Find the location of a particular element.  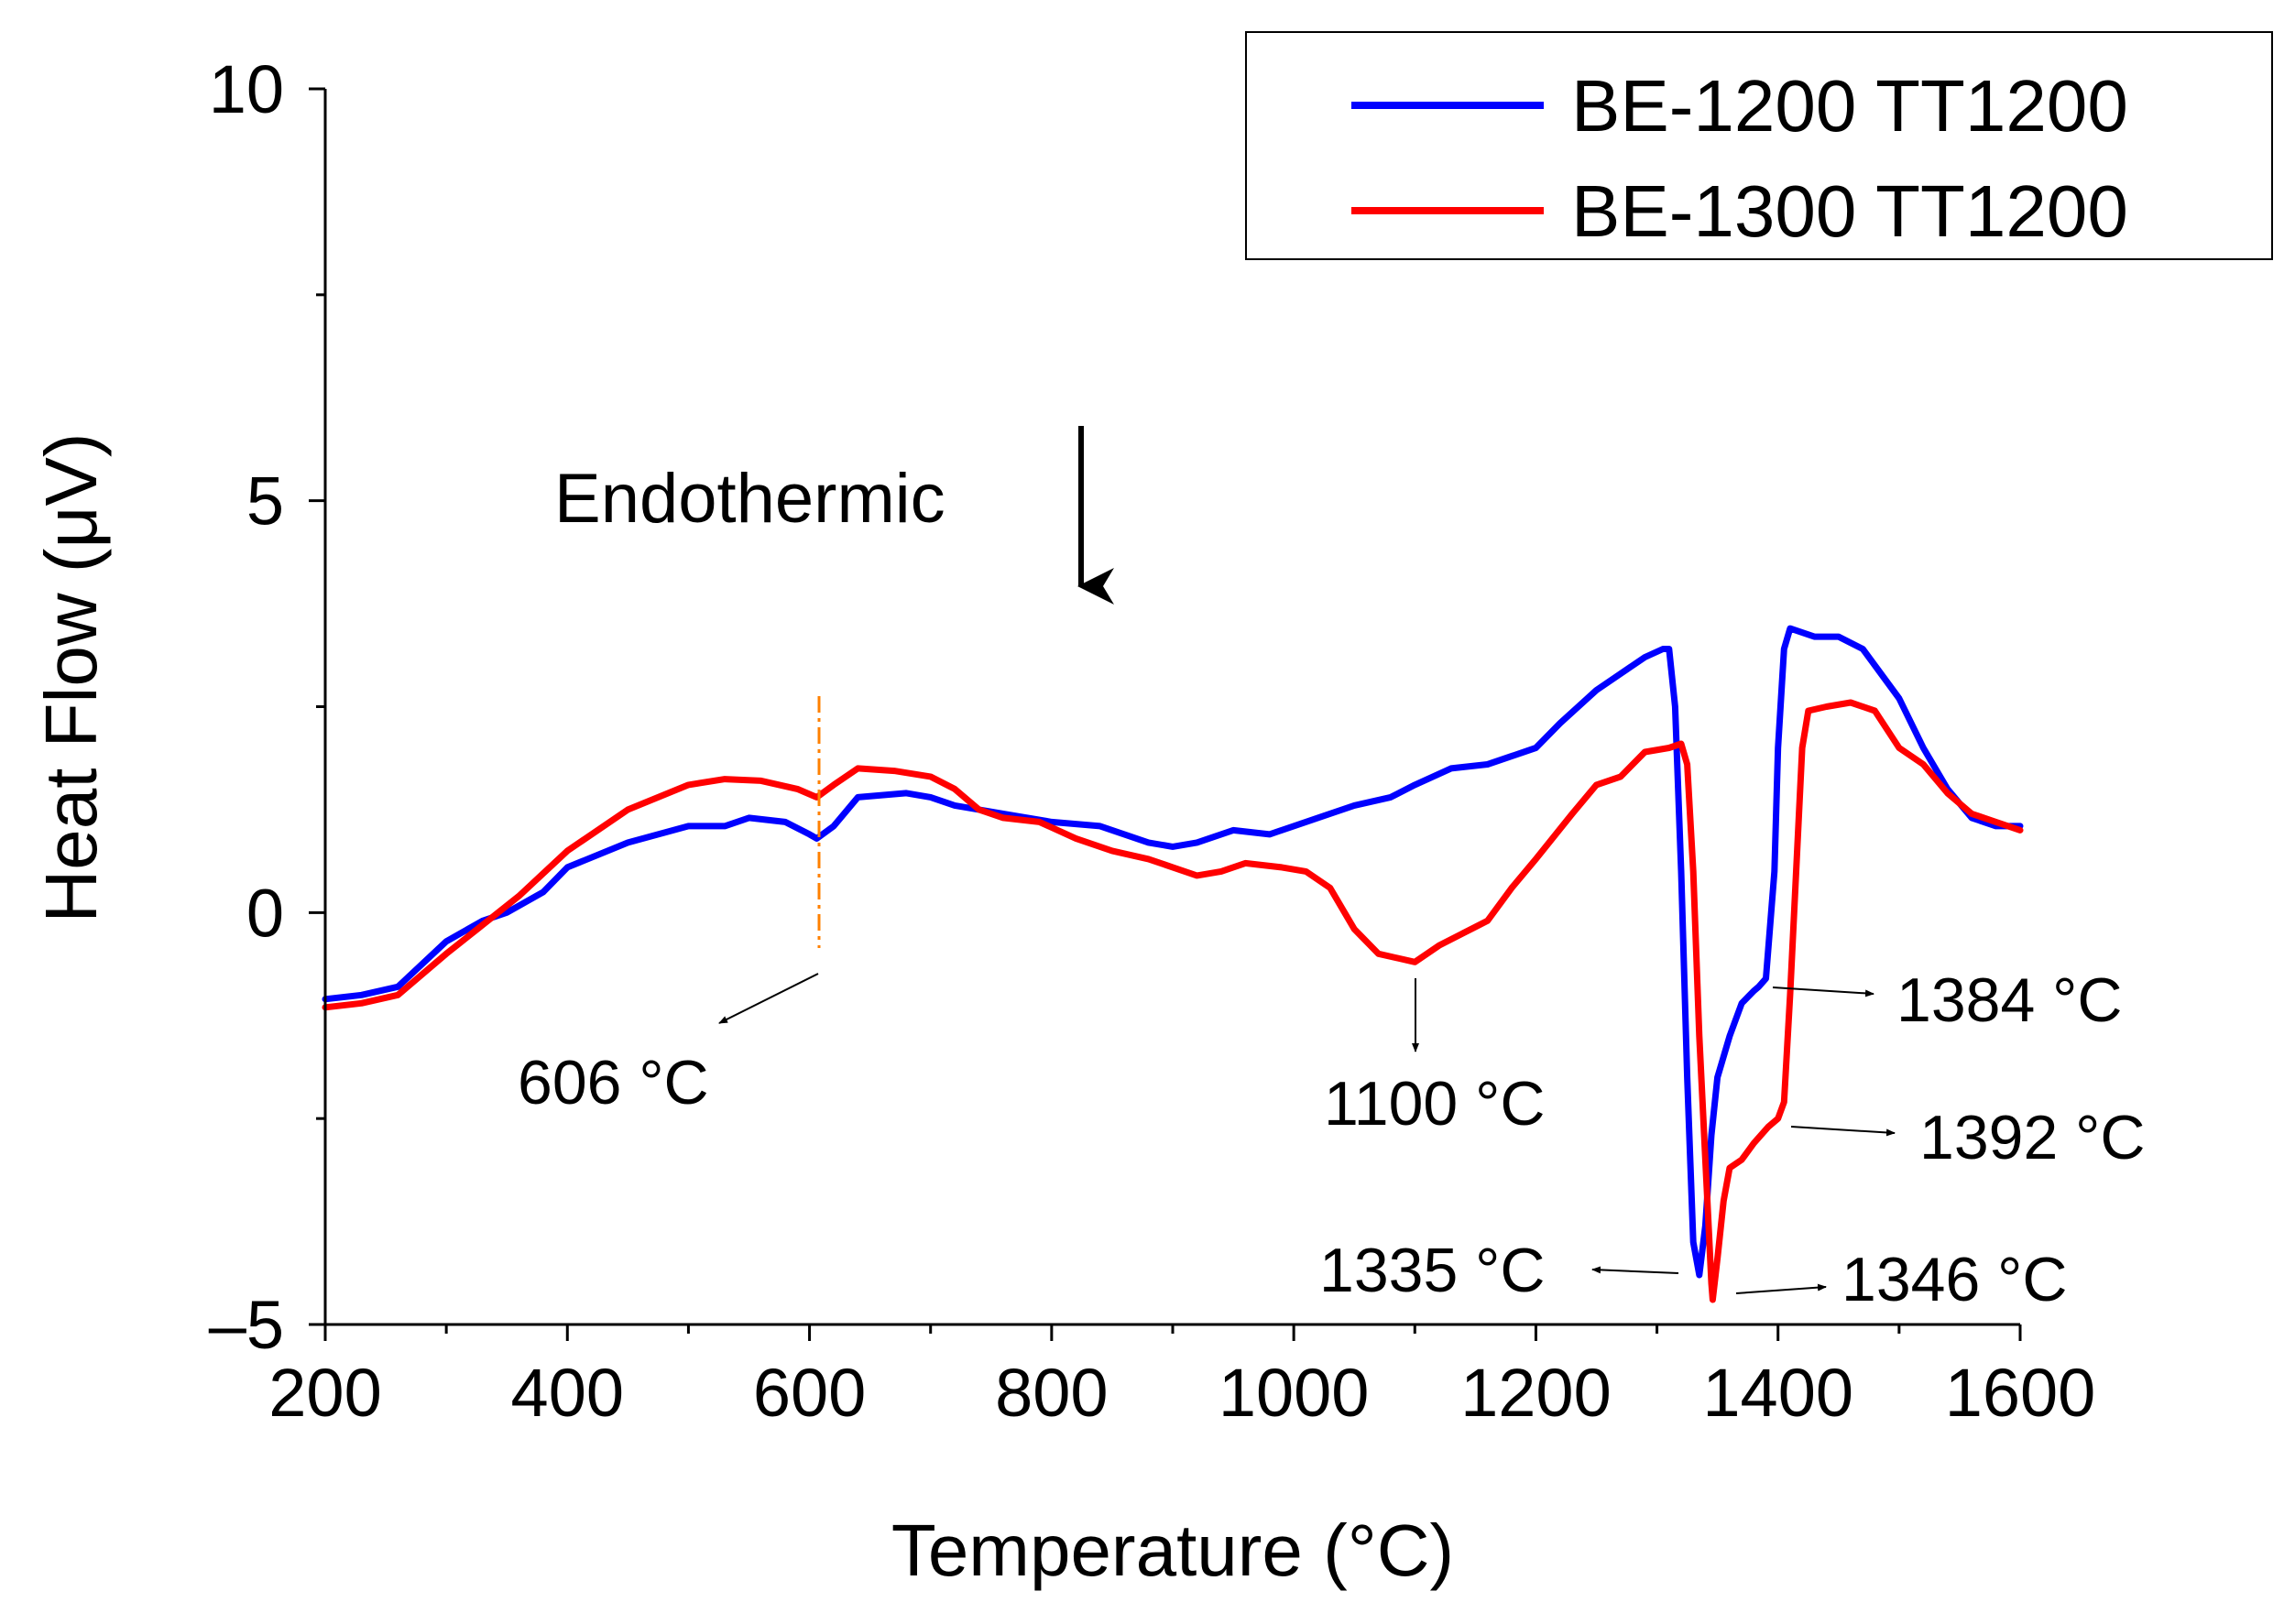

y-axis-ticks: –5 0 5 10 is located at coordinates (267, 707).